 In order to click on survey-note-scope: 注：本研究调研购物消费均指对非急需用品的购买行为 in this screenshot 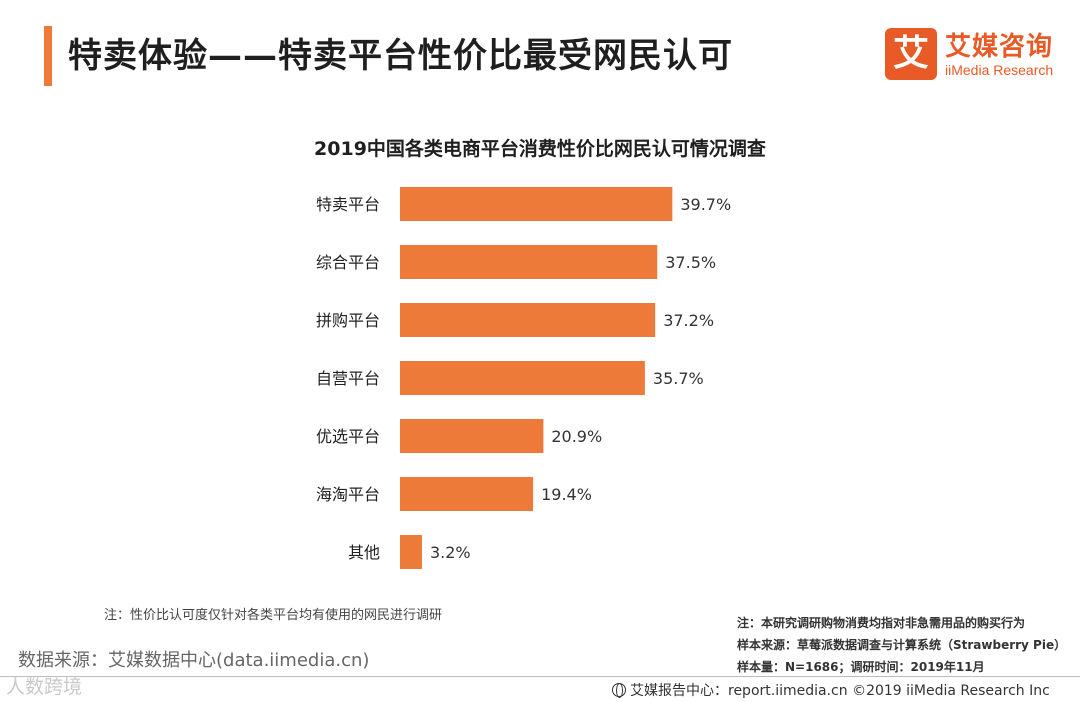, I will do `click(881, 623)`.